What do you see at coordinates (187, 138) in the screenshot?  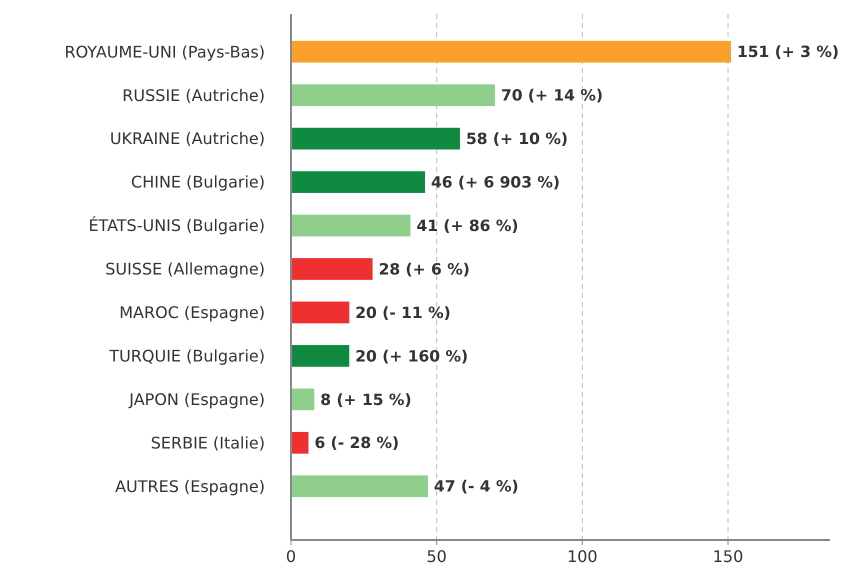 I see `y-tick-label: UKRAINE (Autriche)` at bounding box center [187, 138].